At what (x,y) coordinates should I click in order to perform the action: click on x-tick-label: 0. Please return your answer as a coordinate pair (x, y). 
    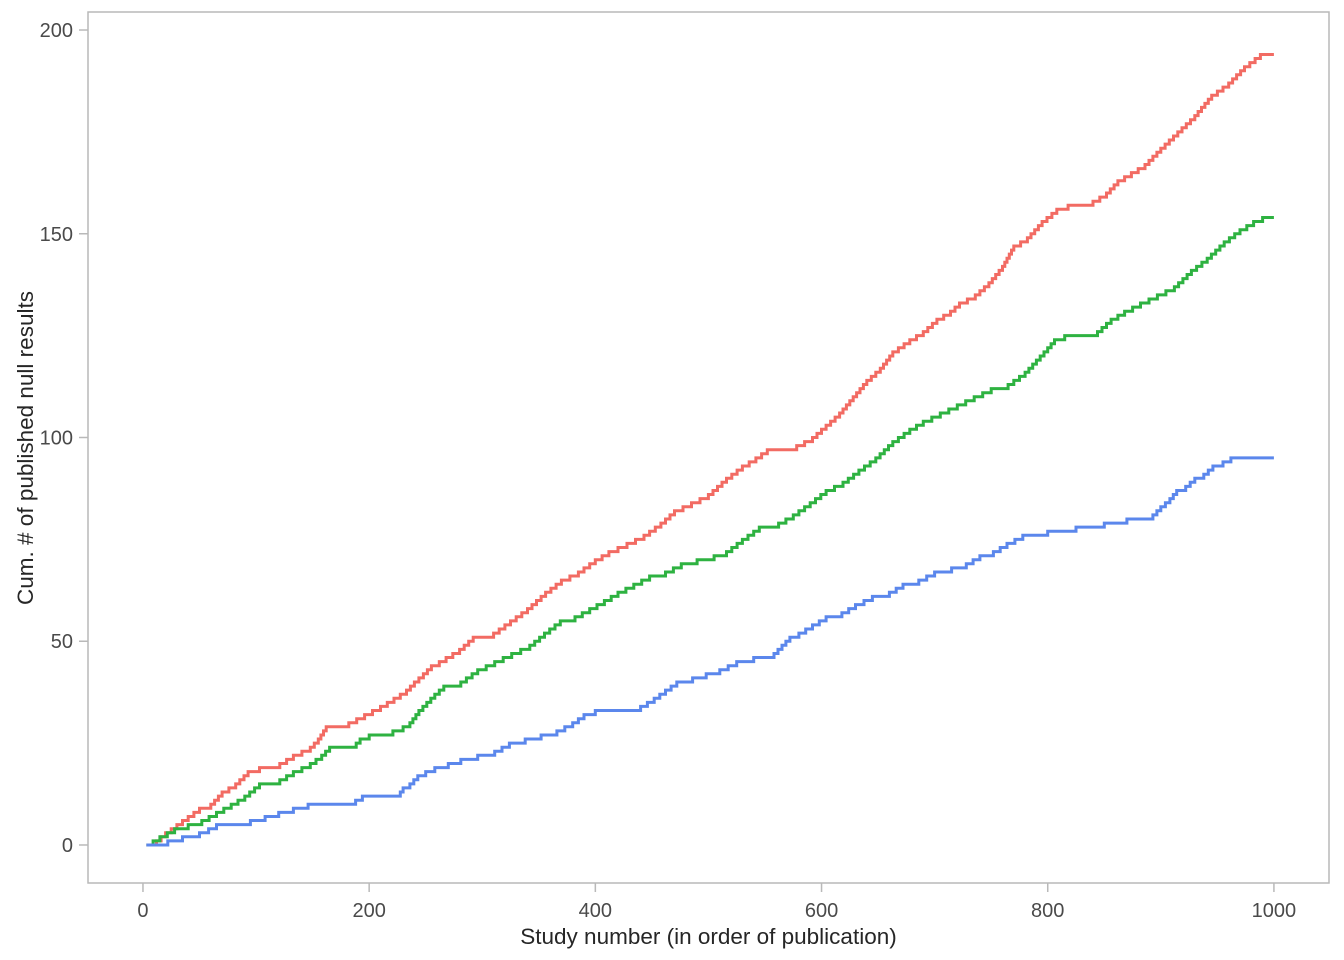
    Looking at the image, I should click on (142, 911).